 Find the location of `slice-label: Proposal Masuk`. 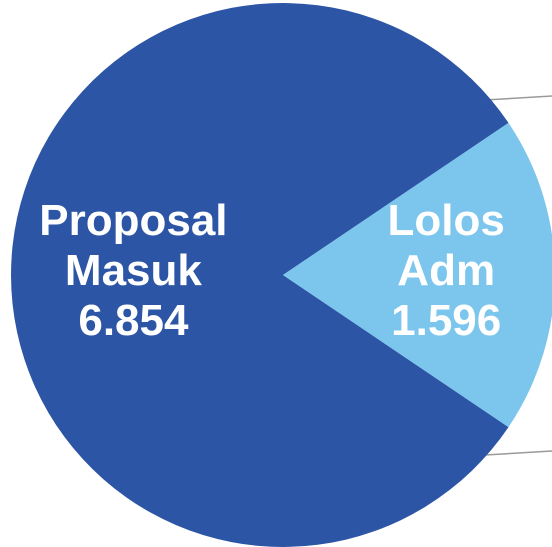

slice-label: Proposal Masuk is located at coordinates (133, 245).